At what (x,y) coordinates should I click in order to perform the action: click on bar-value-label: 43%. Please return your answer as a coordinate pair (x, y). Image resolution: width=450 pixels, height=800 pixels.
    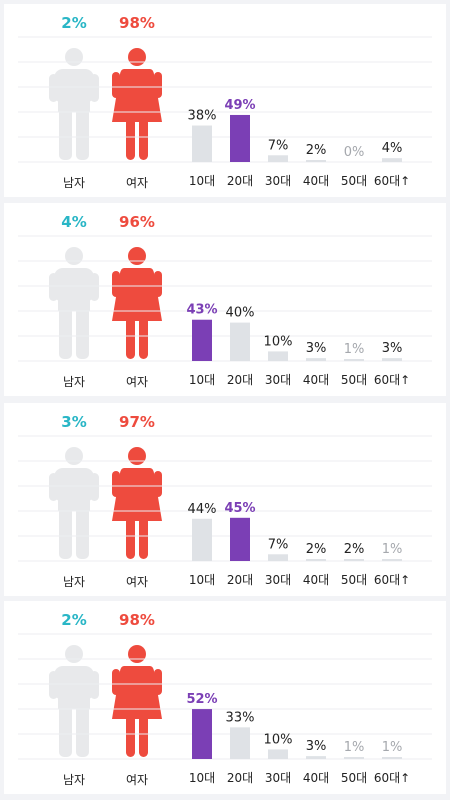
    Looking at the image, I should click on (201, 310).